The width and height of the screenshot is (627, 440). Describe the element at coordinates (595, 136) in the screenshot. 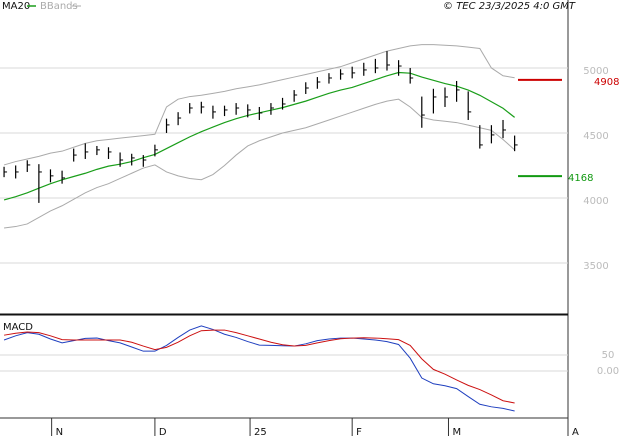

I see `y-tick-label: 4500` at that location.